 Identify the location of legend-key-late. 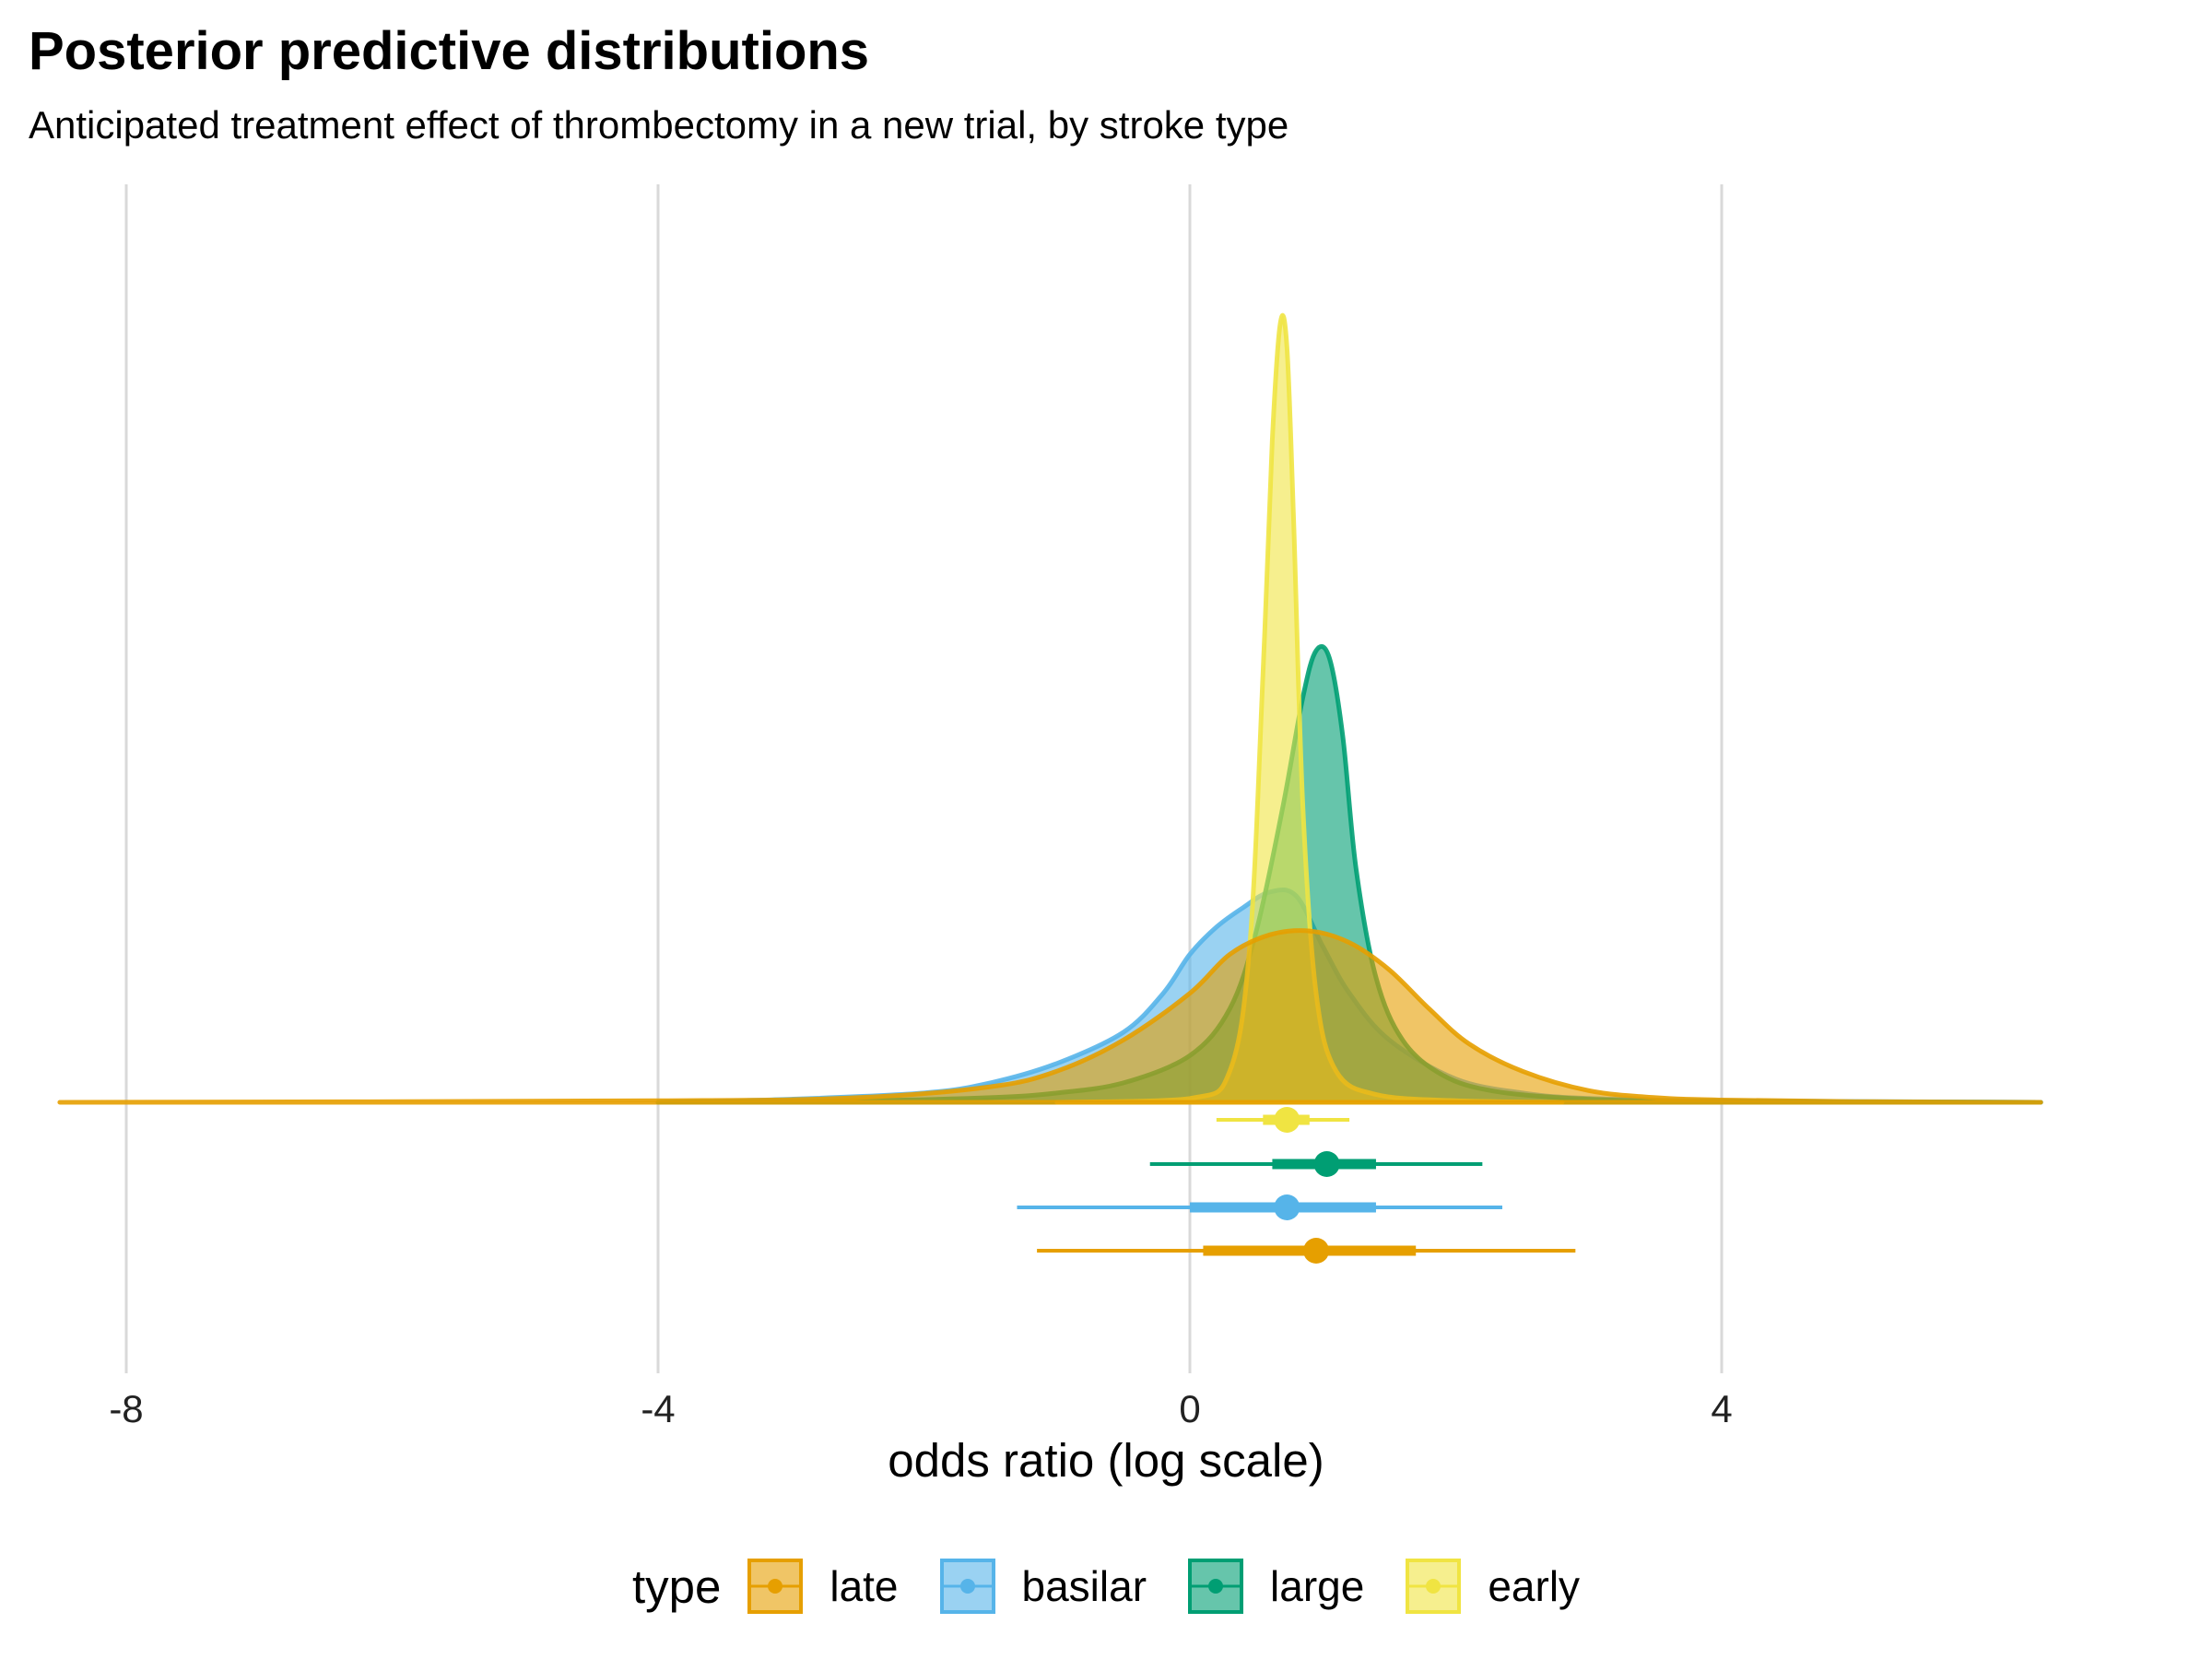
(775, 1586).